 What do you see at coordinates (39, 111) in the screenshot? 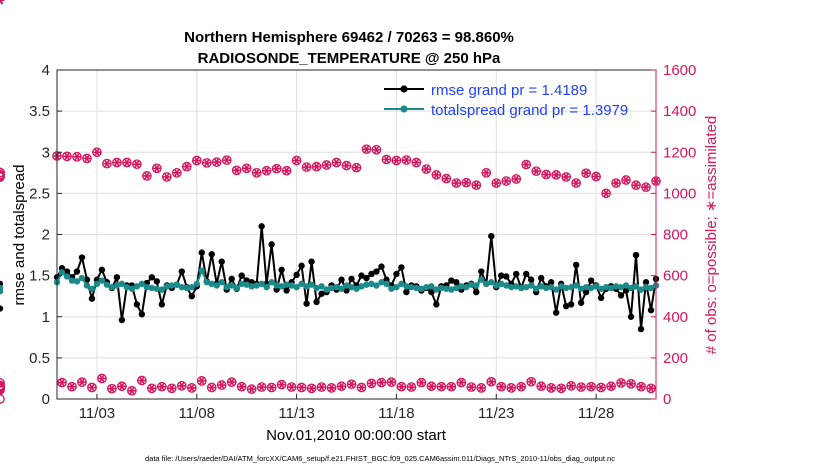
I see `y-tick-label-left: 3.5` at bounding box center [39, 111].